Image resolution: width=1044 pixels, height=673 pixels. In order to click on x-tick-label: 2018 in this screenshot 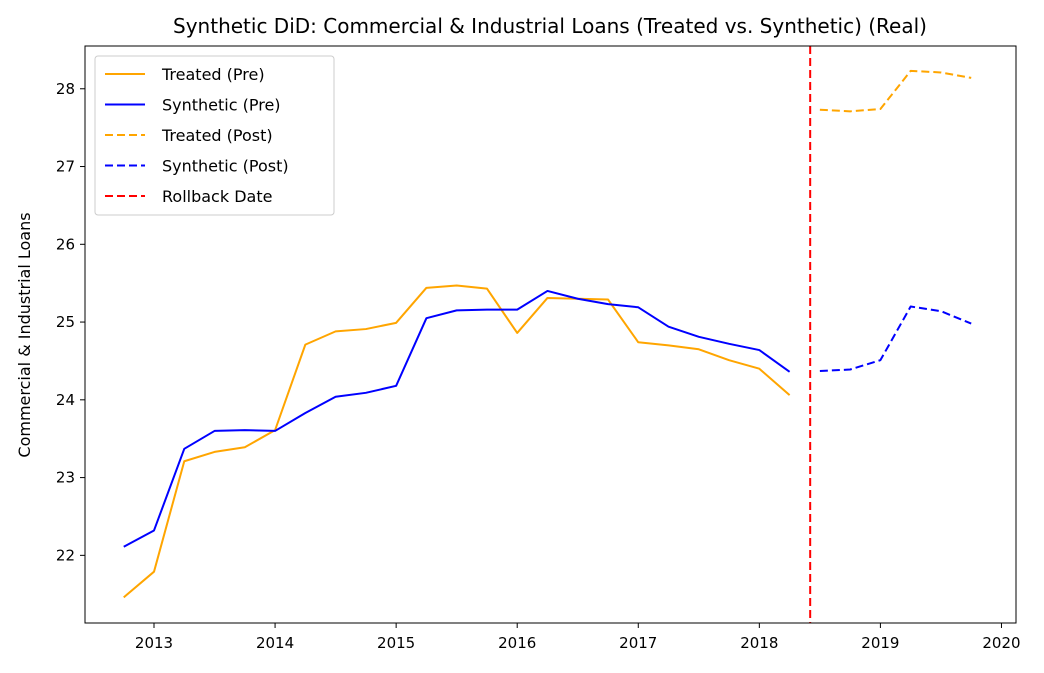, I will do `click(759, 643)`.